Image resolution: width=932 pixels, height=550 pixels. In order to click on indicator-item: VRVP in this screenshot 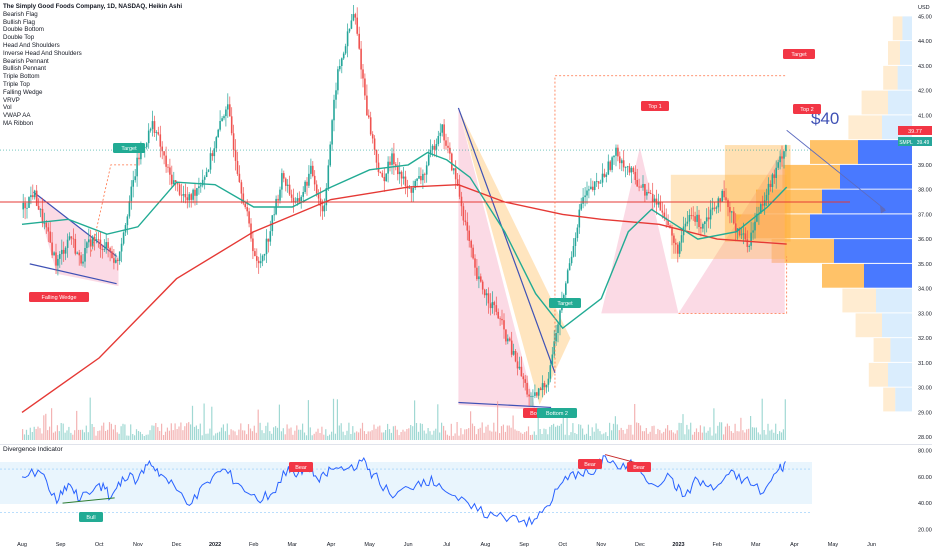, I will do `click(11, 100)`.